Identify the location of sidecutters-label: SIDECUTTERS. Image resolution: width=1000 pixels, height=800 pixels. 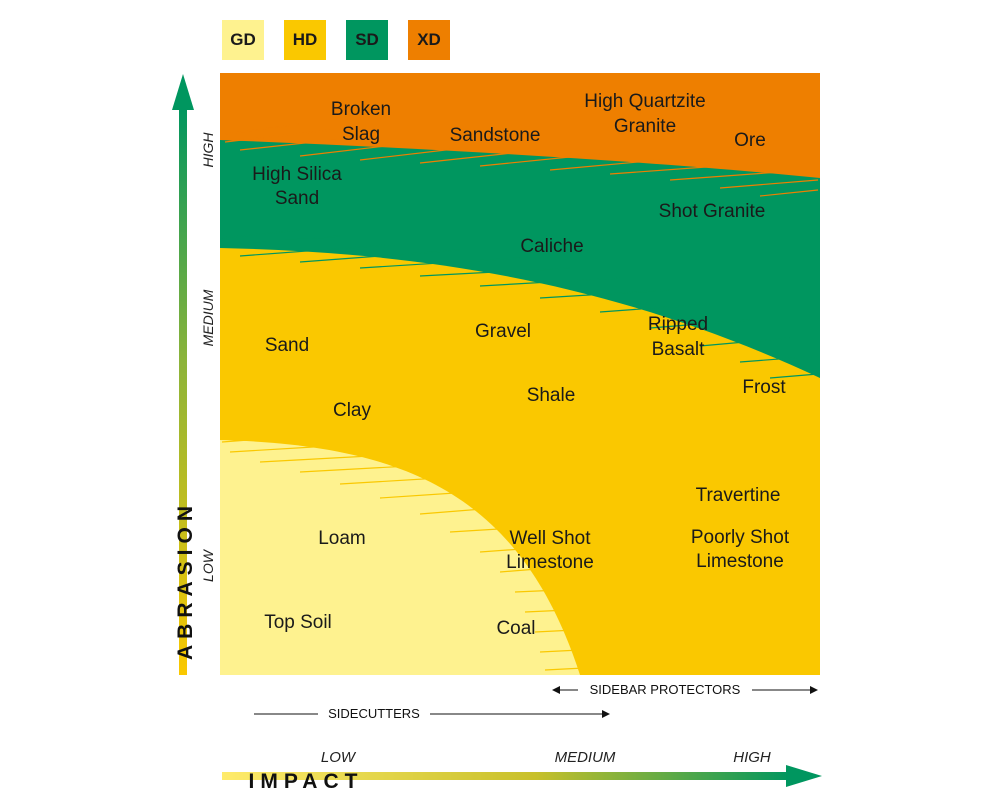
(374, 713).